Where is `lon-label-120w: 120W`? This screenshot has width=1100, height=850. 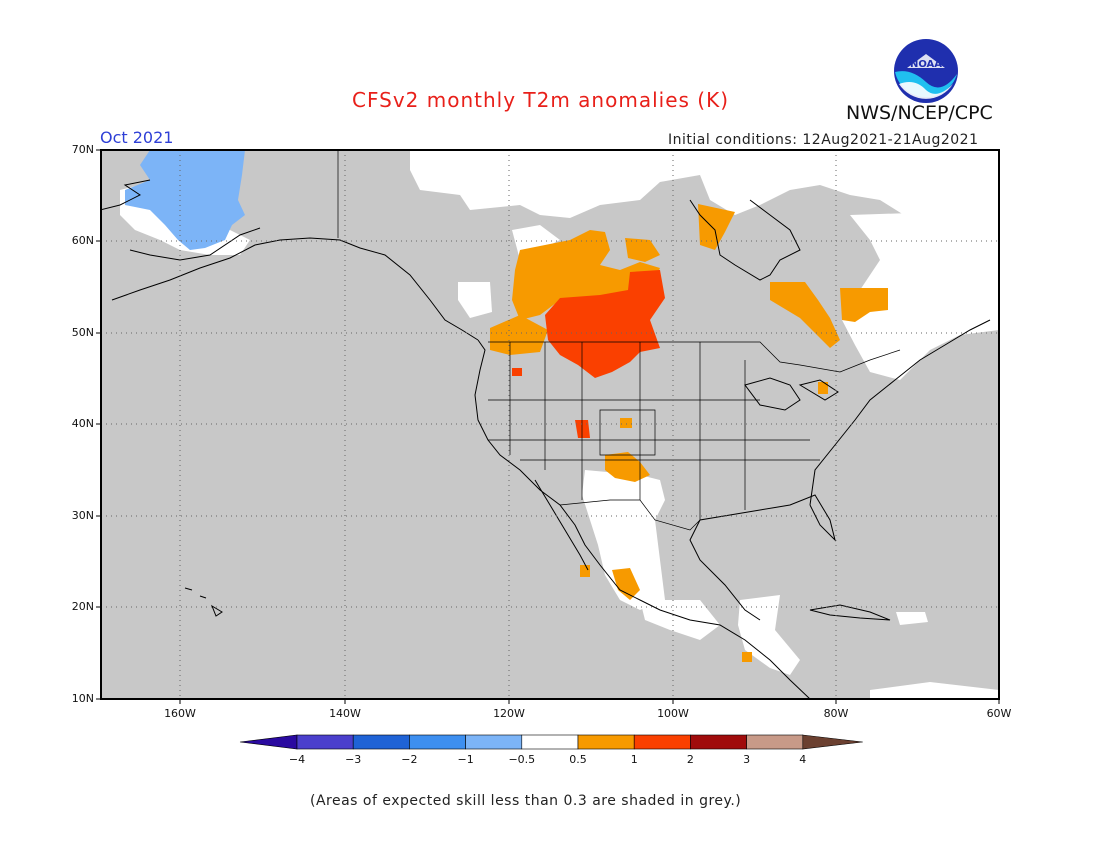 lon-label-120w: 120W is located at coordinates (509, 713).